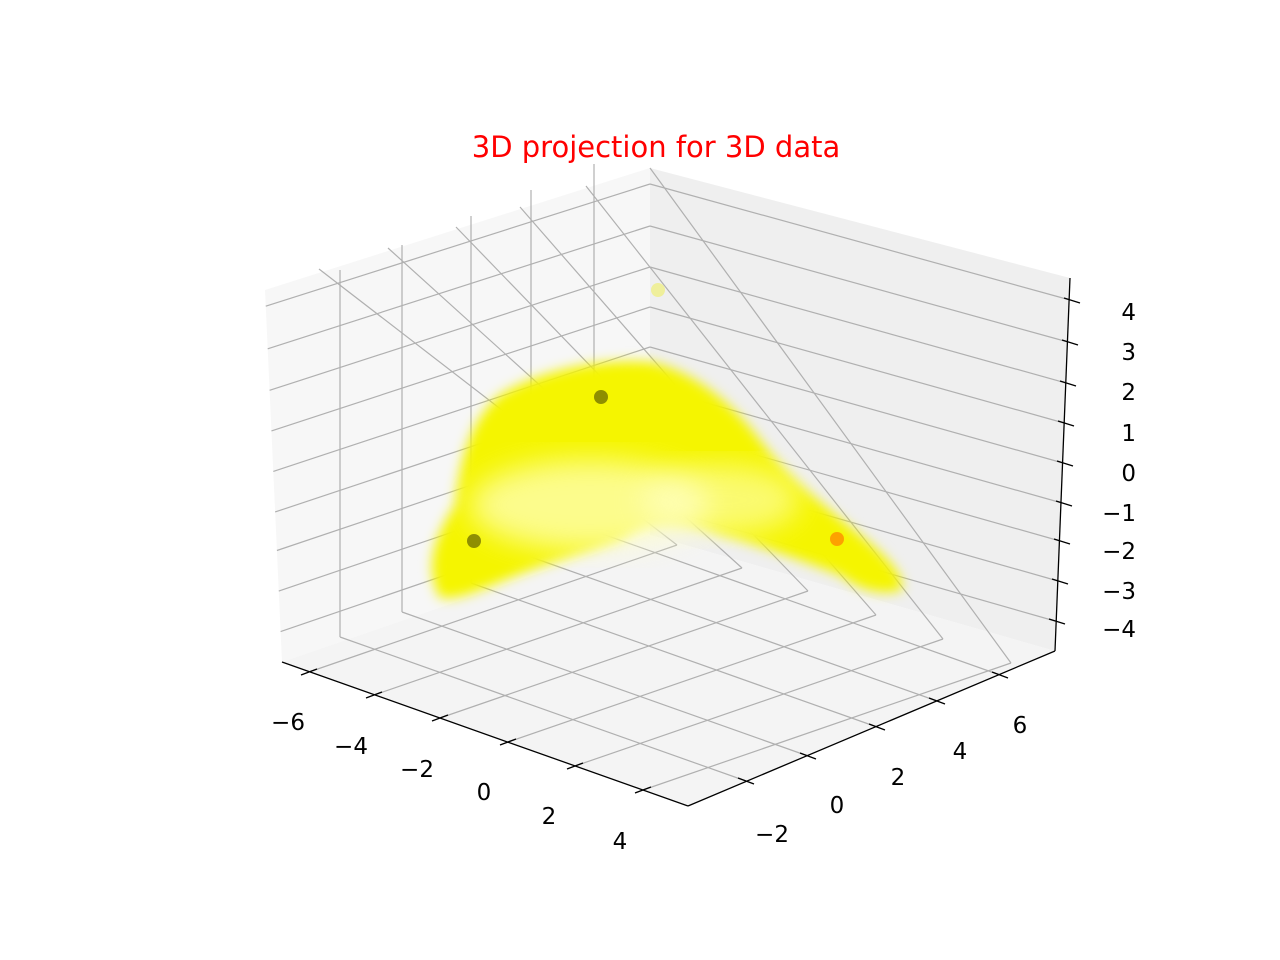 The height and width of the screenshot is (960, 1280). I want to click on z-tick-label: −2, so click(1119, 552).